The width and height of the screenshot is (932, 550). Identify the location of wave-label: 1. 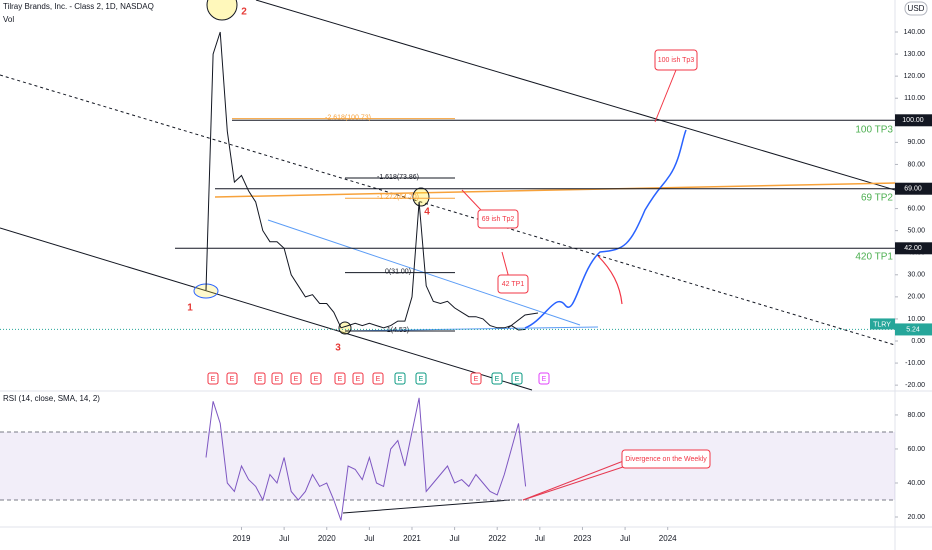
(190, 308).